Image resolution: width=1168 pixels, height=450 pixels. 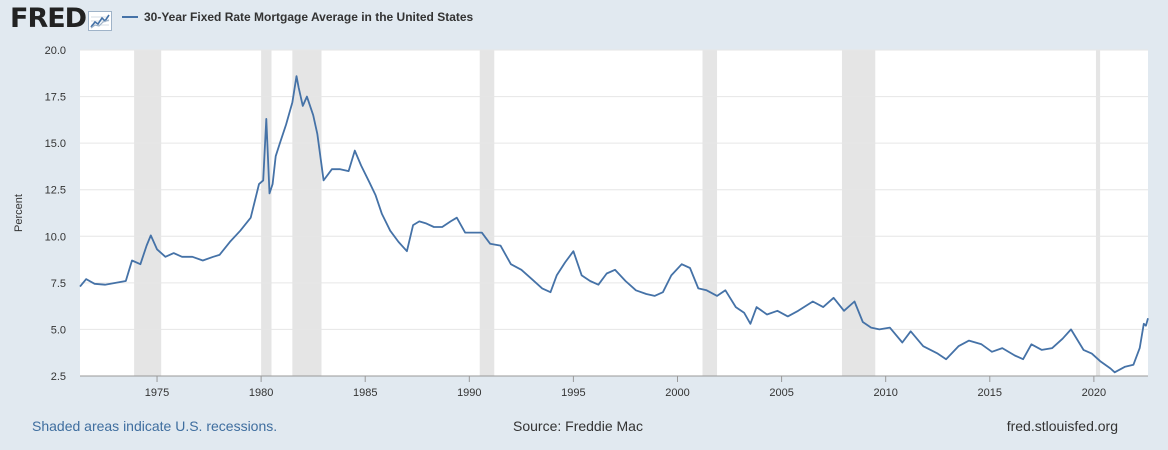 What do you see at coordinates (58, 377) in the screenshot?
I see `y-tick-label: 2.5` at bounding box center [58, 377].